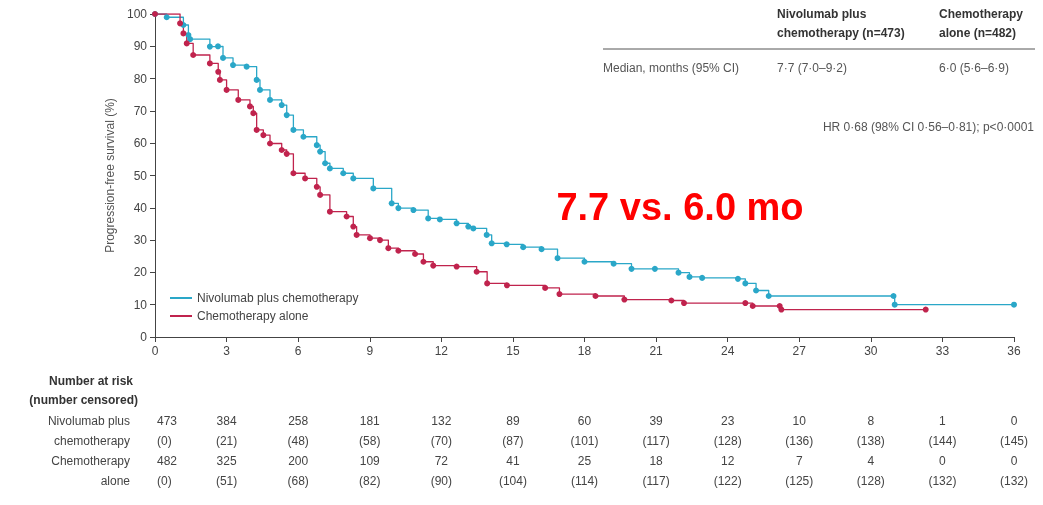  Describe the element at coordinates (370, 421) in the screenshot. I see `text: 181` at that location.